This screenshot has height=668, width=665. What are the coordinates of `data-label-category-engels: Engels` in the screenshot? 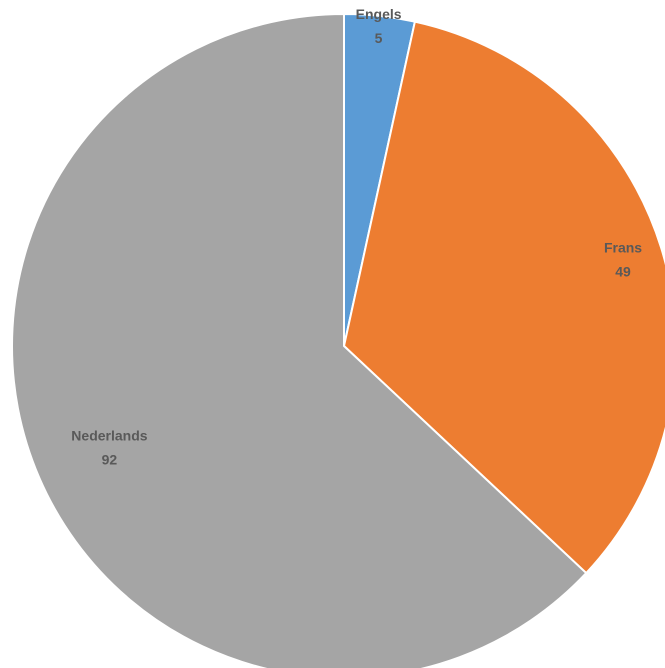 It's located at (379, 14).